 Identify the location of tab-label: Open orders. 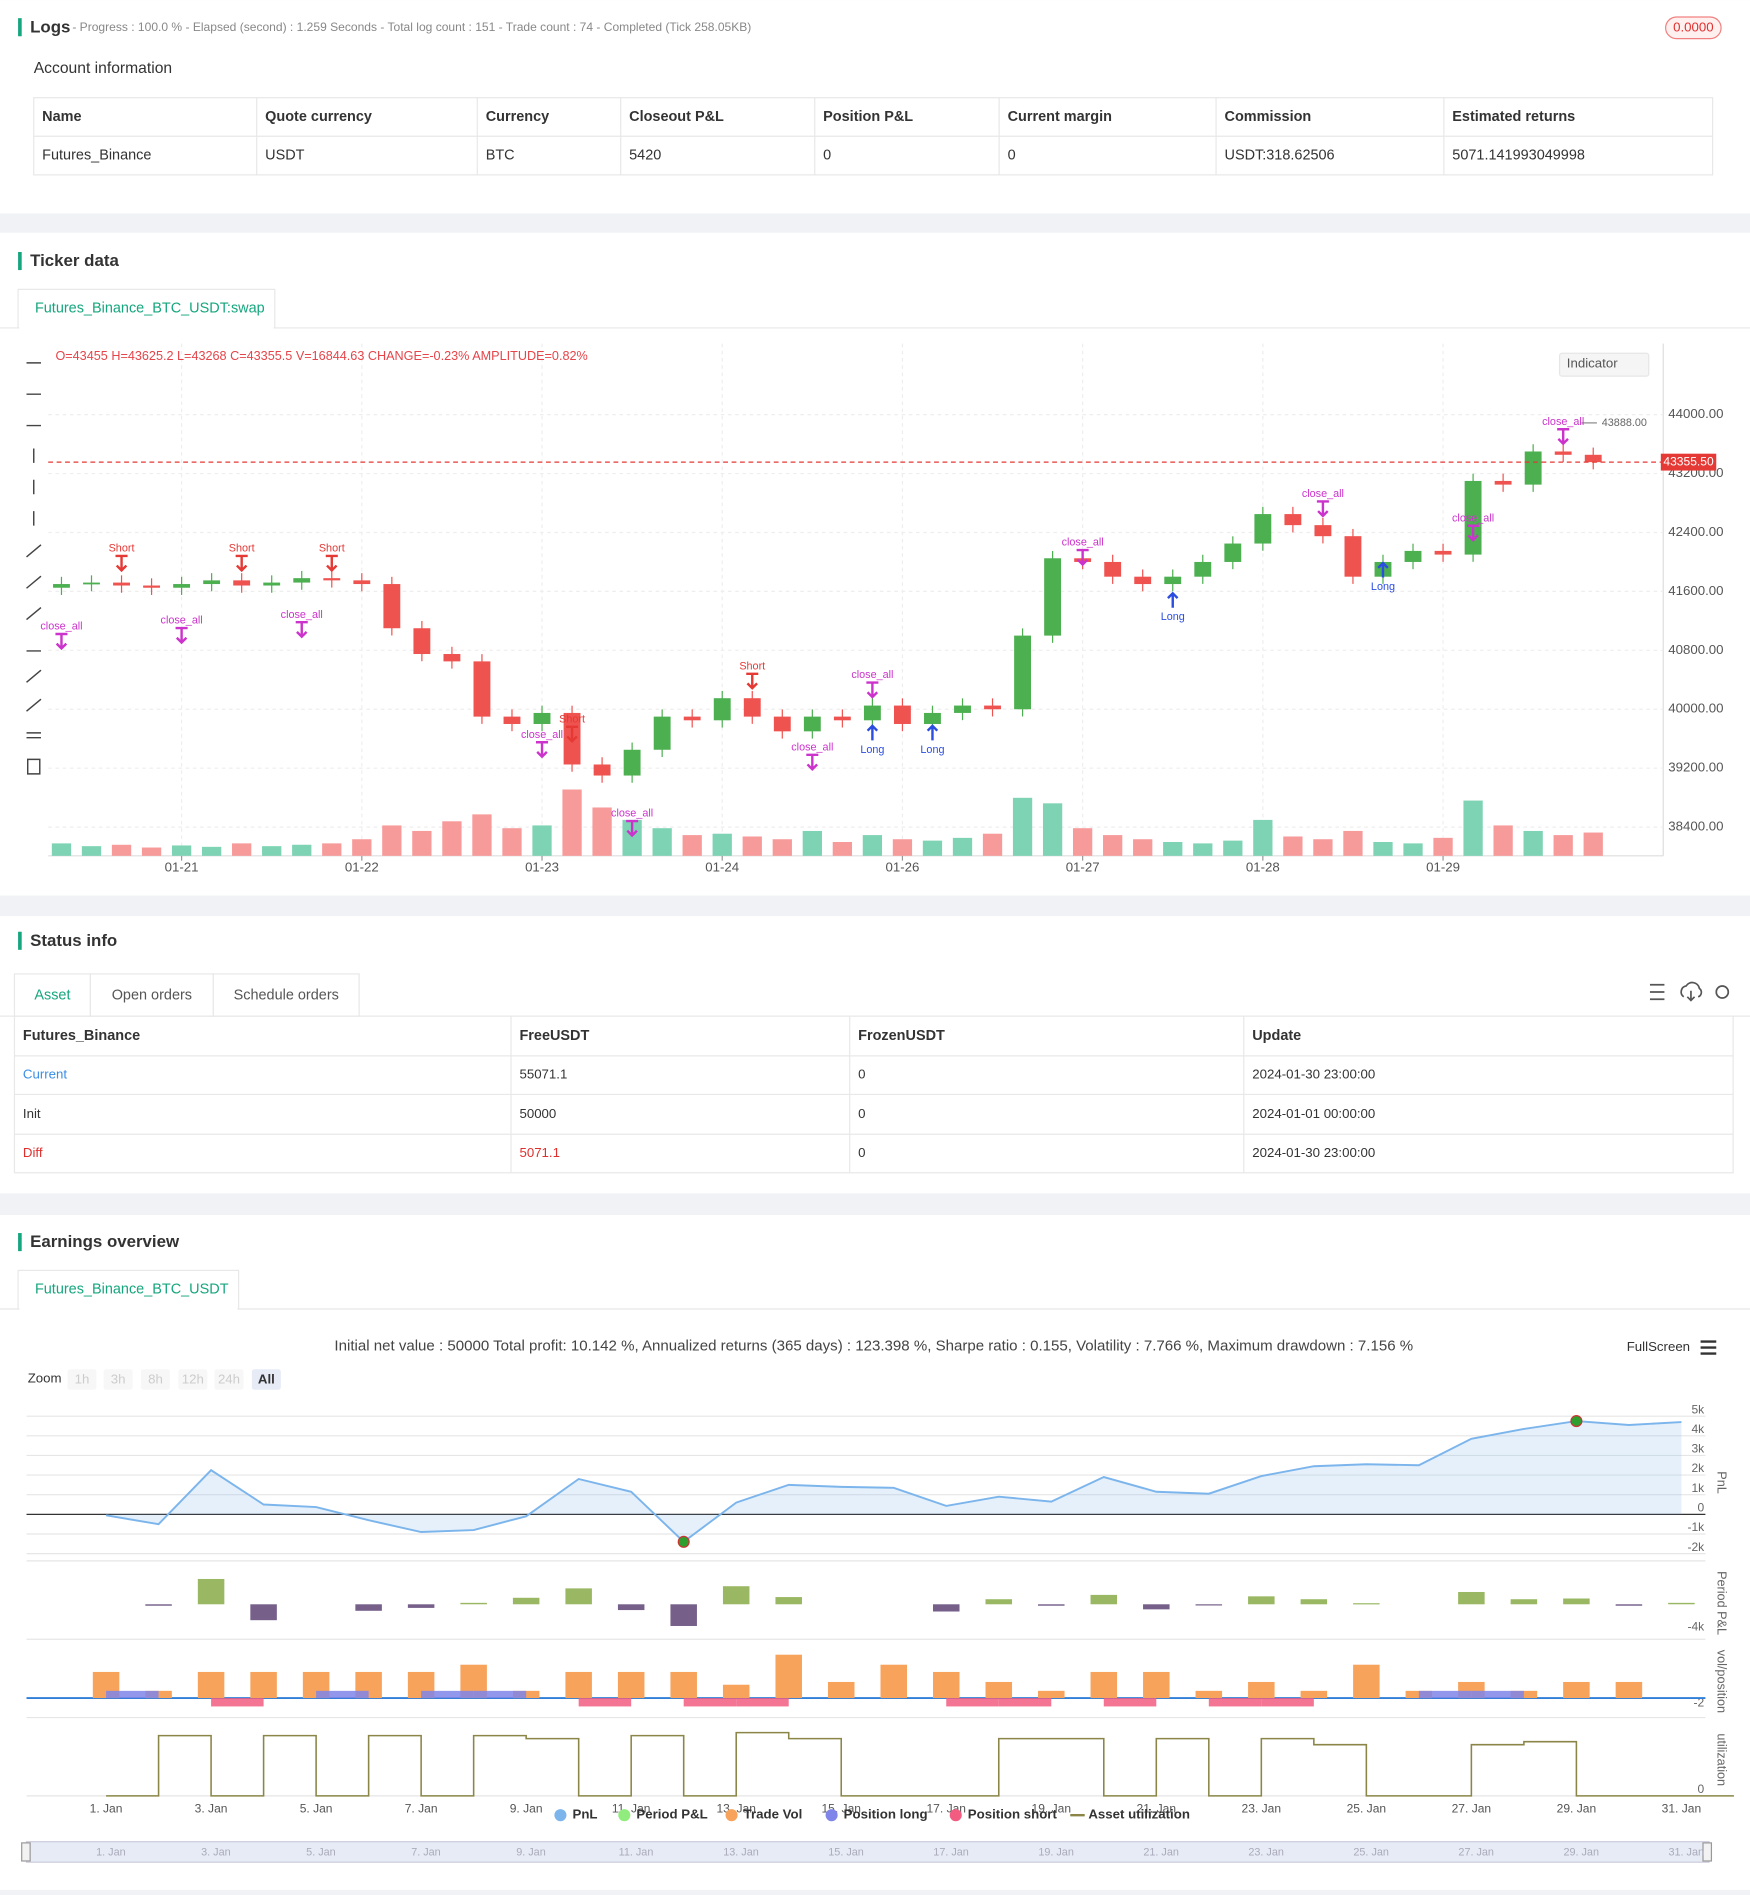
(152, 995).